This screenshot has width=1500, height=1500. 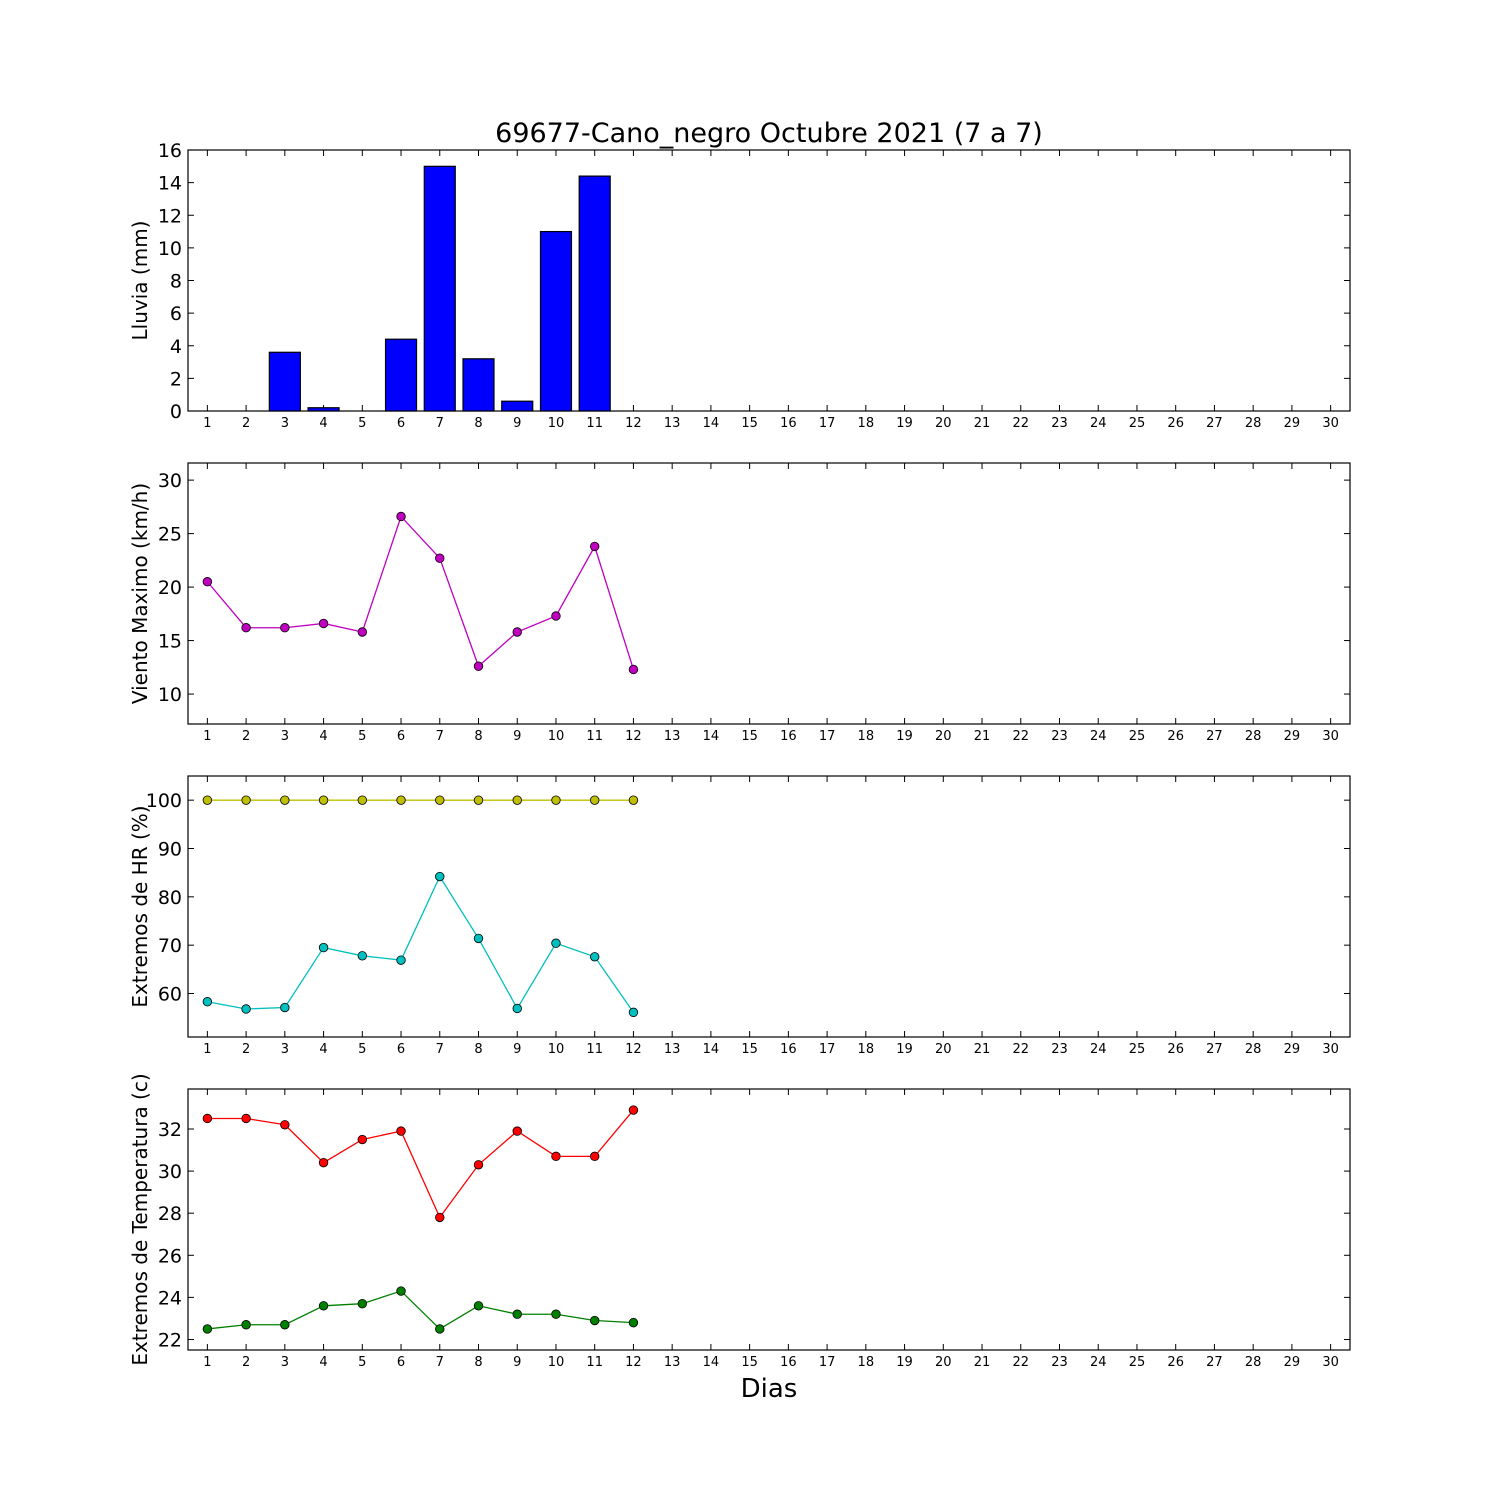 I want to click on x-tick-label: 15, so click(x=749, y=423).